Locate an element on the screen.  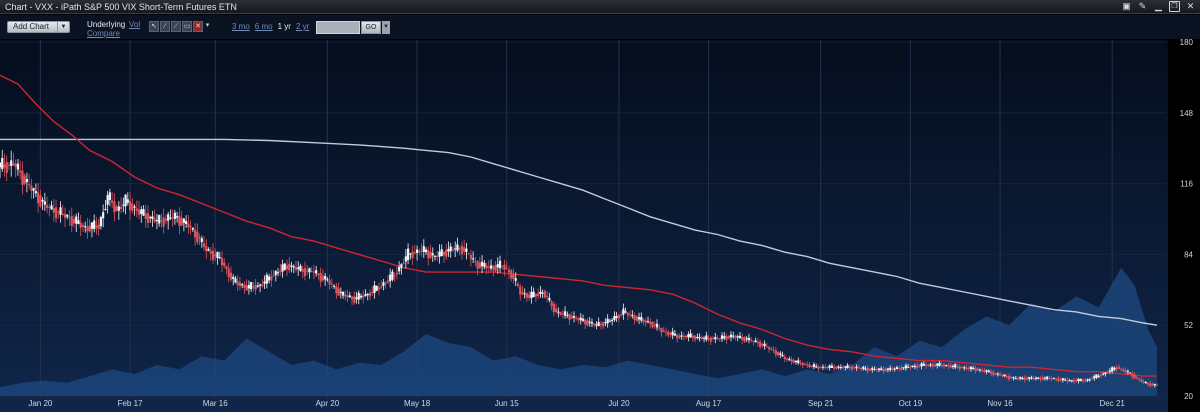
y-tick-label: 148 is located at coordinates (1187, 113).